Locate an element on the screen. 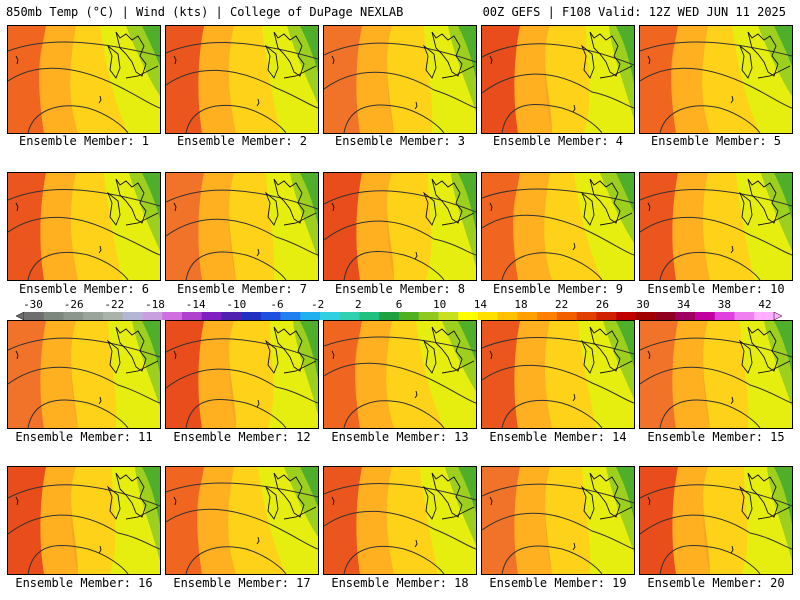  ensemble-member-label: Ensemble Member: 16 is located at coordinates (84, 583).